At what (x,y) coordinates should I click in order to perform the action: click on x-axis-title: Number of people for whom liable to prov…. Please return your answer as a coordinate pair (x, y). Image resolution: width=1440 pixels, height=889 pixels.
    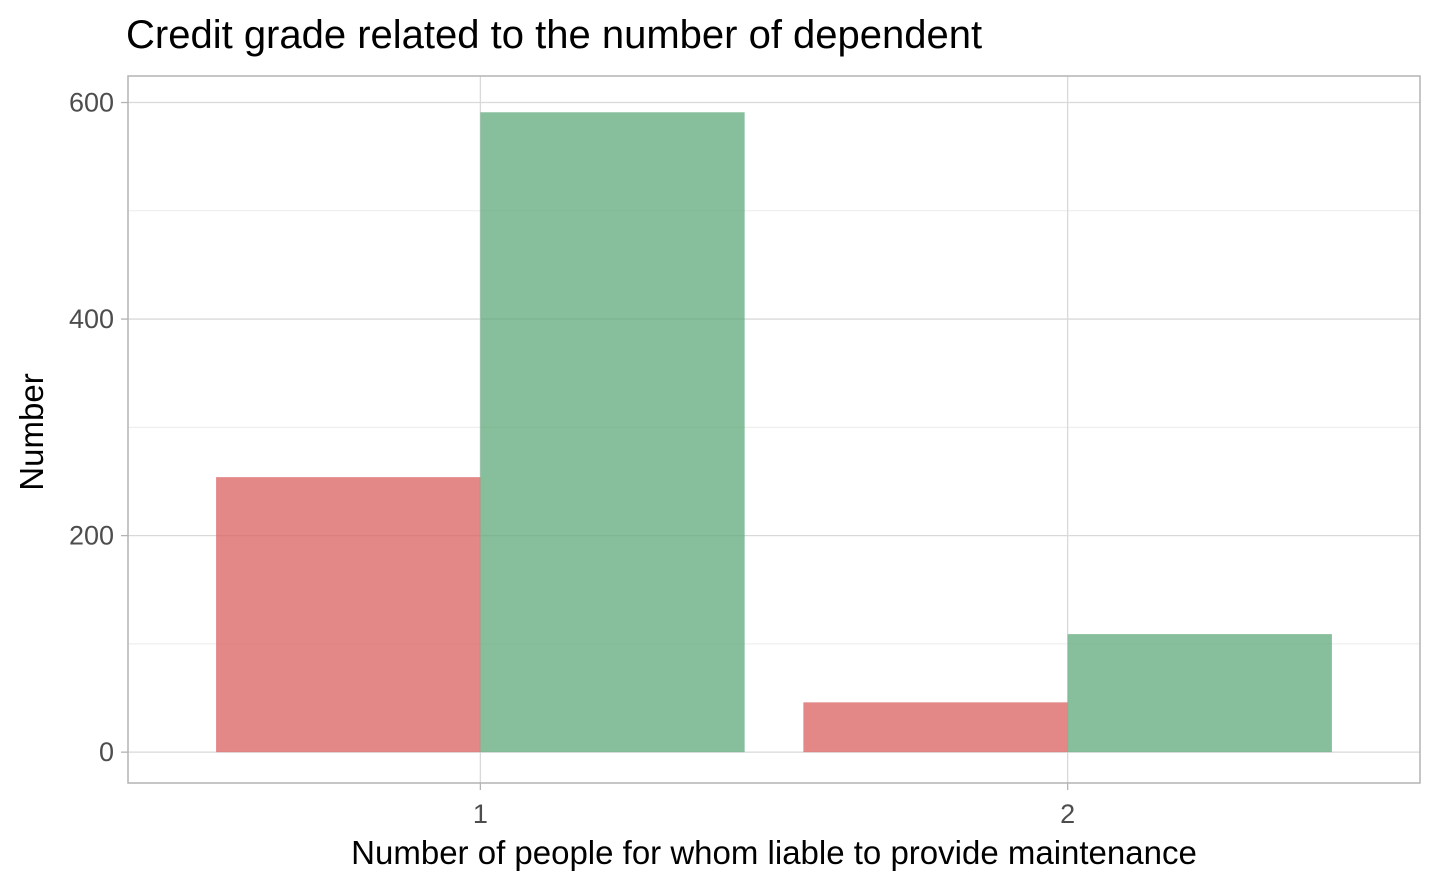
    Looking at the image, I should click on (774, 852).